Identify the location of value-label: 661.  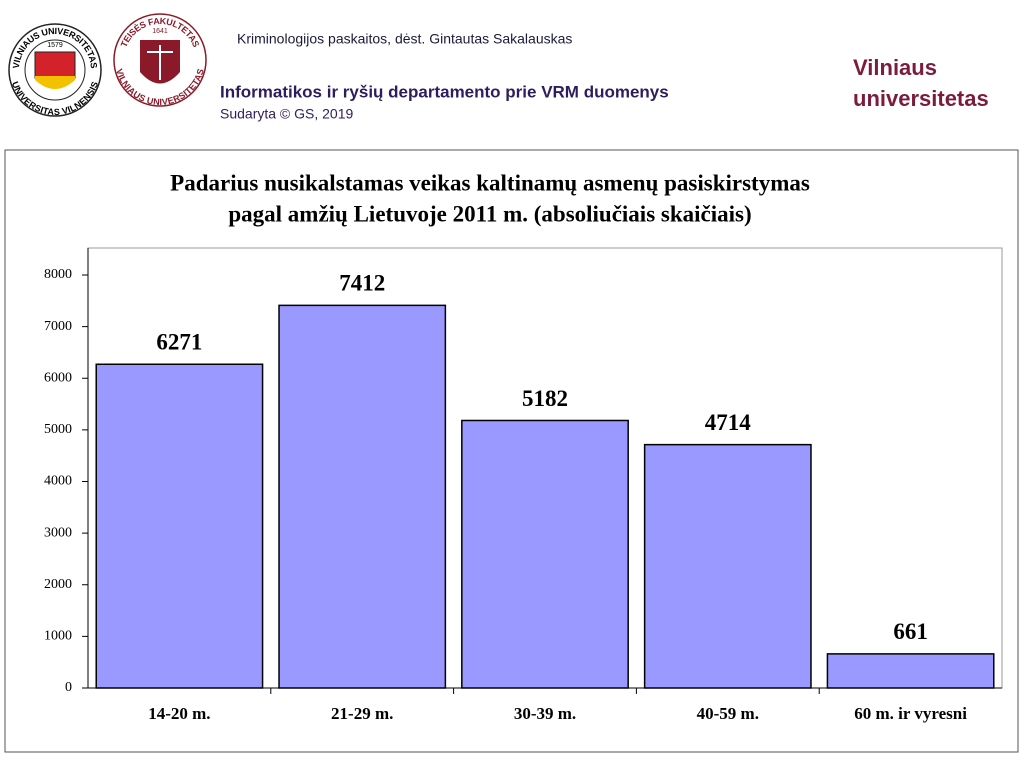
(910, 631).